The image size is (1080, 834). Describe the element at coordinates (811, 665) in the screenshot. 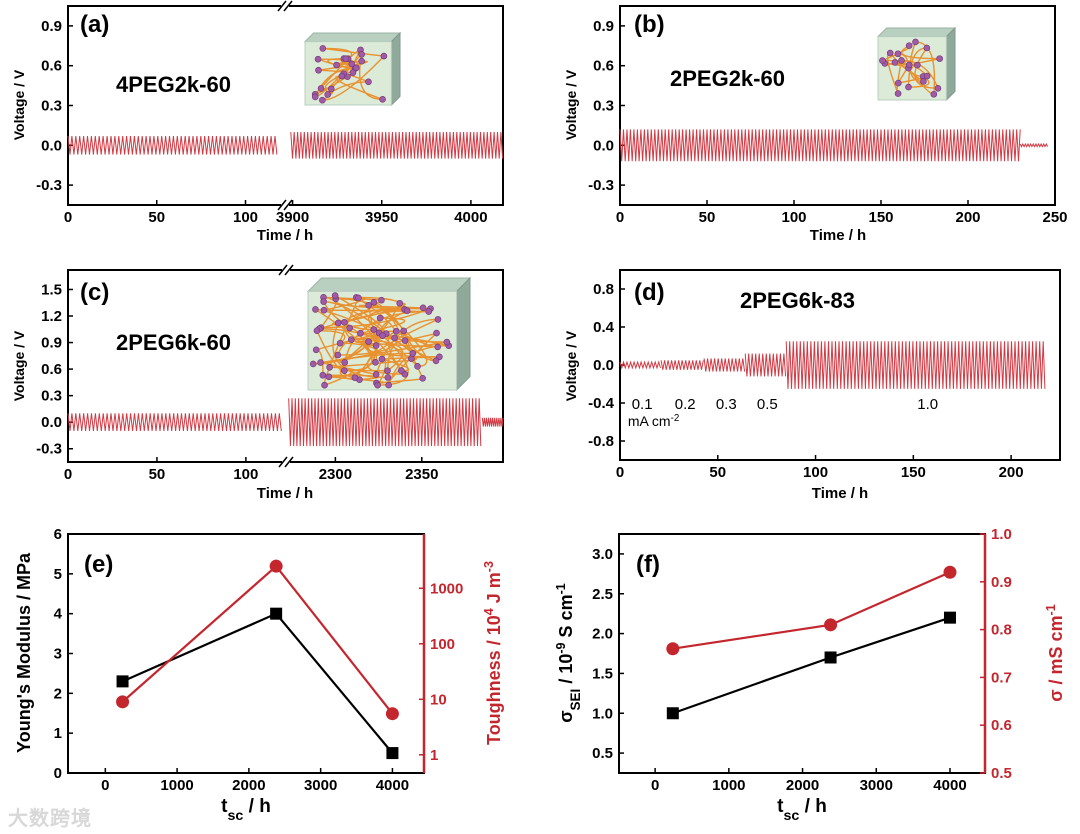

I see `series-line` at that location.